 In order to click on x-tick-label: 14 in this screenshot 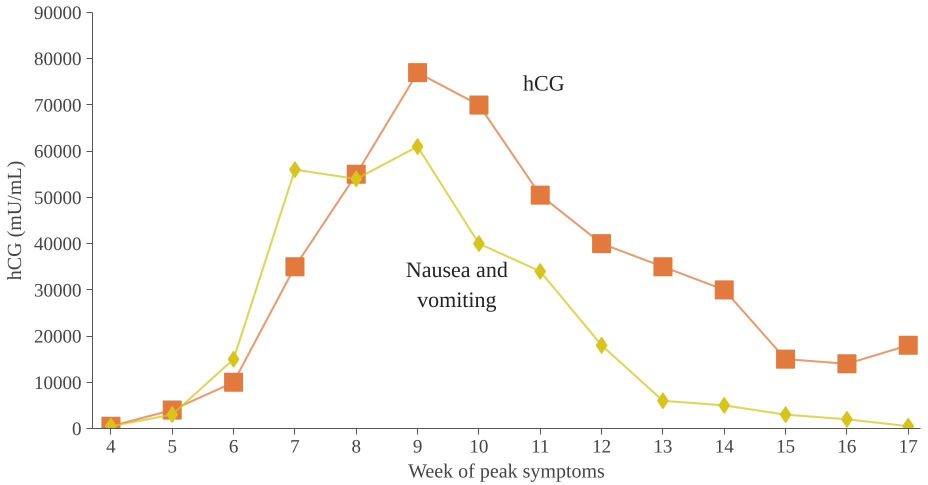, I will do `click(724, 447)`.